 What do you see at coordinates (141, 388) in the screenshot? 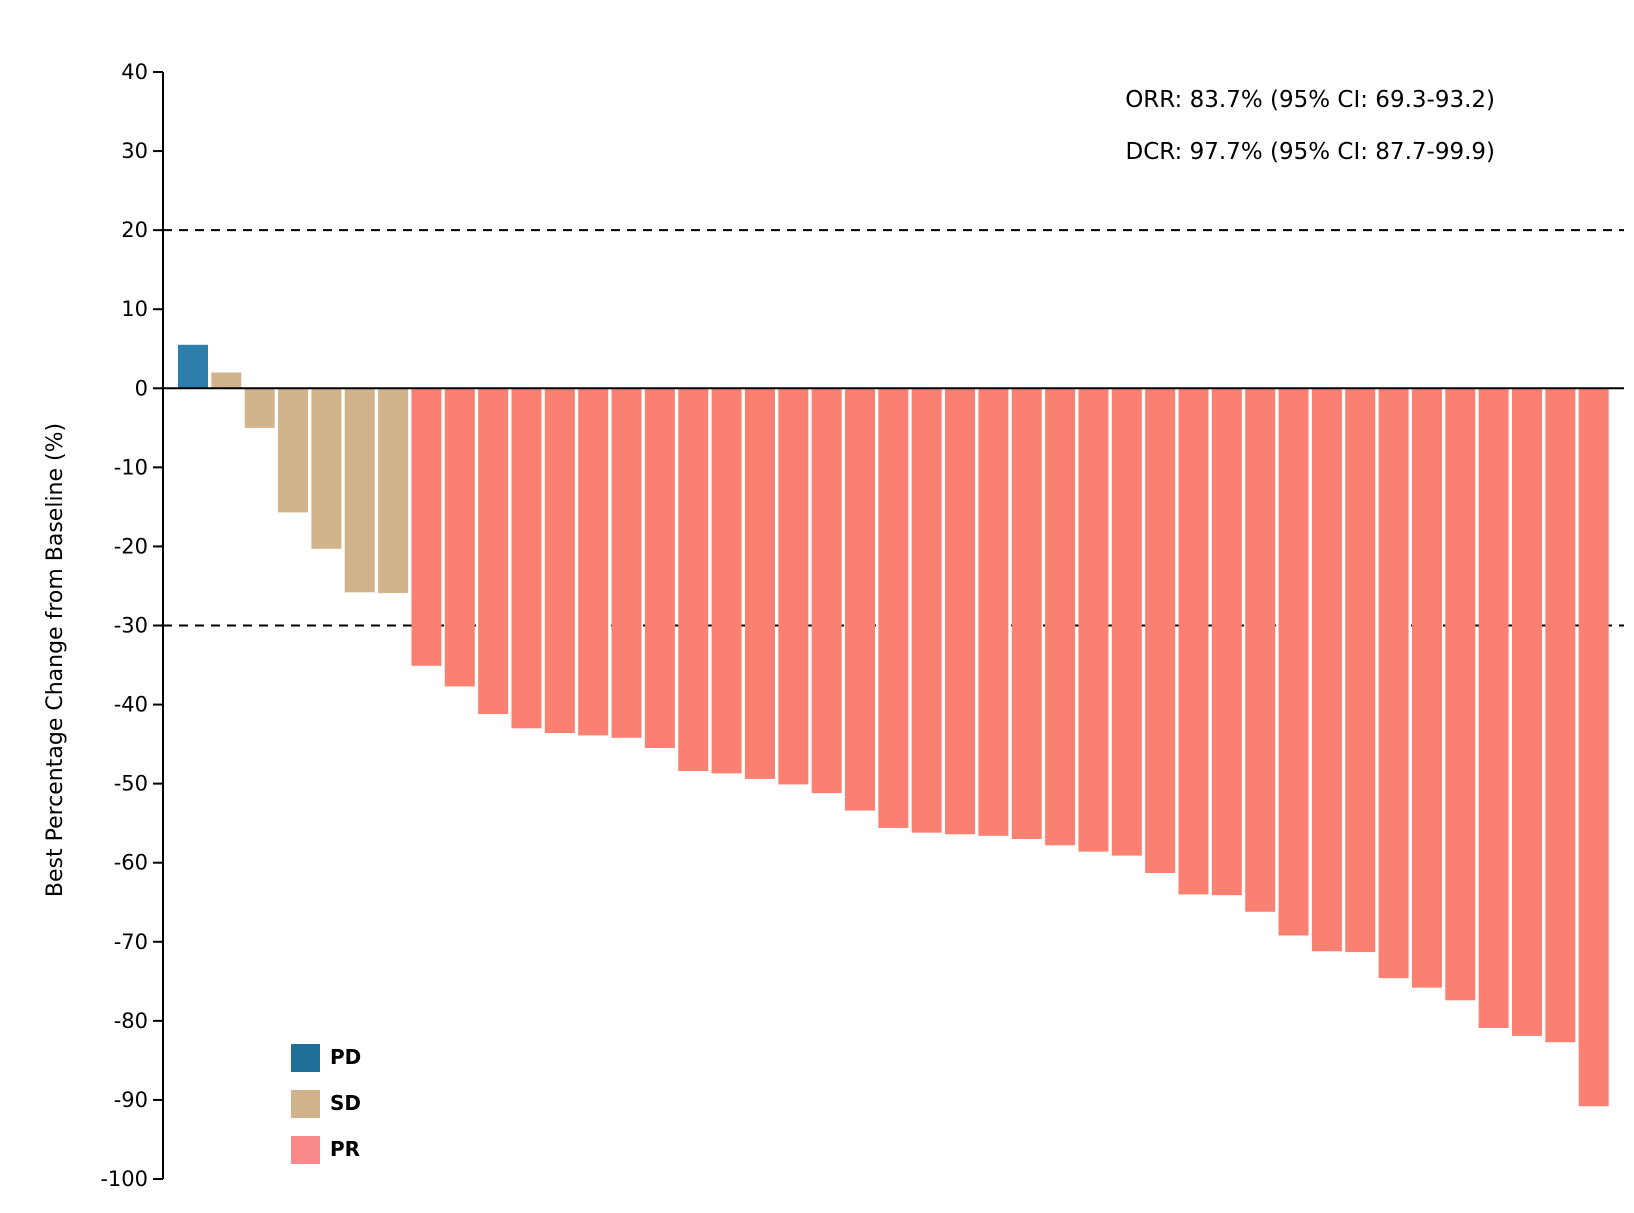
I see `y-tick-label: 0` at bounding box center [141, 388].